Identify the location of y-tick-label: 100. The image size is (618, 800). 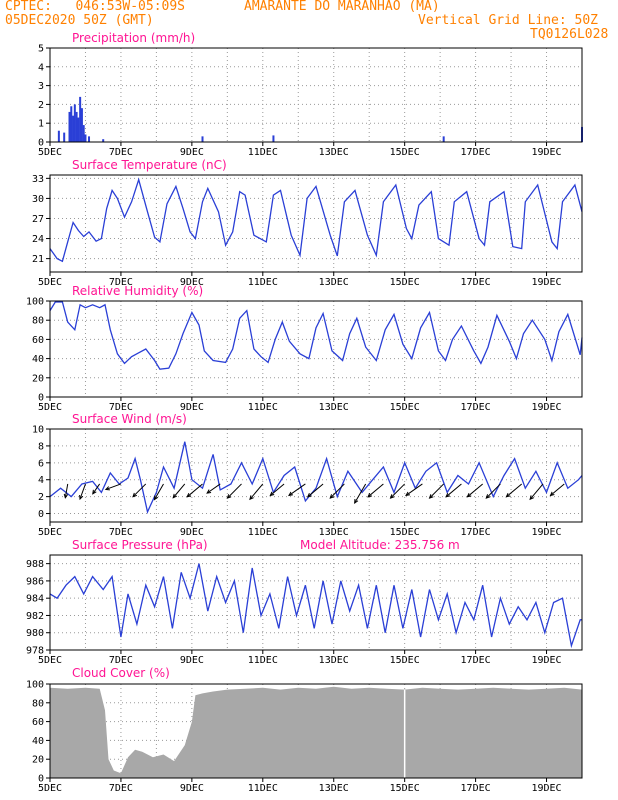
(35, 685).